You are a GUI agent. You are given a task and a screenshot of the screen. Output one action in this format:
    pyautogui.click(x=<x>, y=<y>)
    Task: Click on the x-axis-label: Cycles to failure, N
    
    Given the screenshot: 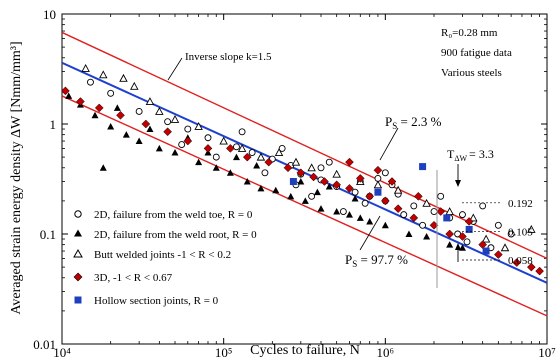 What is the action you would take?
    pyautogui.click(x=305, y=350)
    